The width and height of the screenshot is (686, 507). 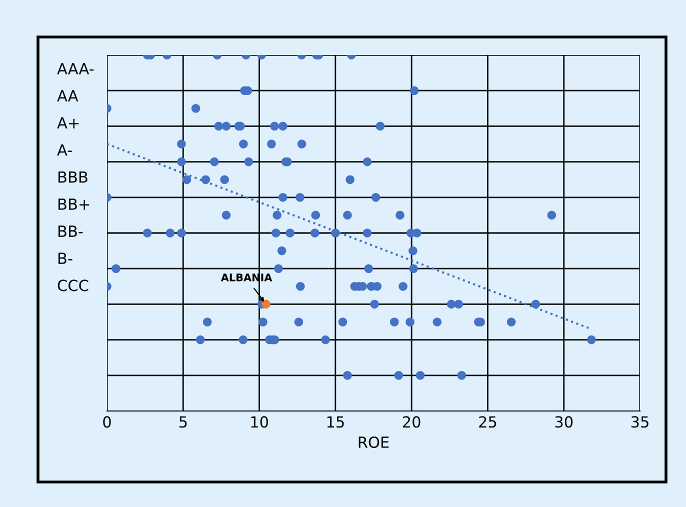 I want to click on x-tick-label: 5, so click(x=183, y=422).